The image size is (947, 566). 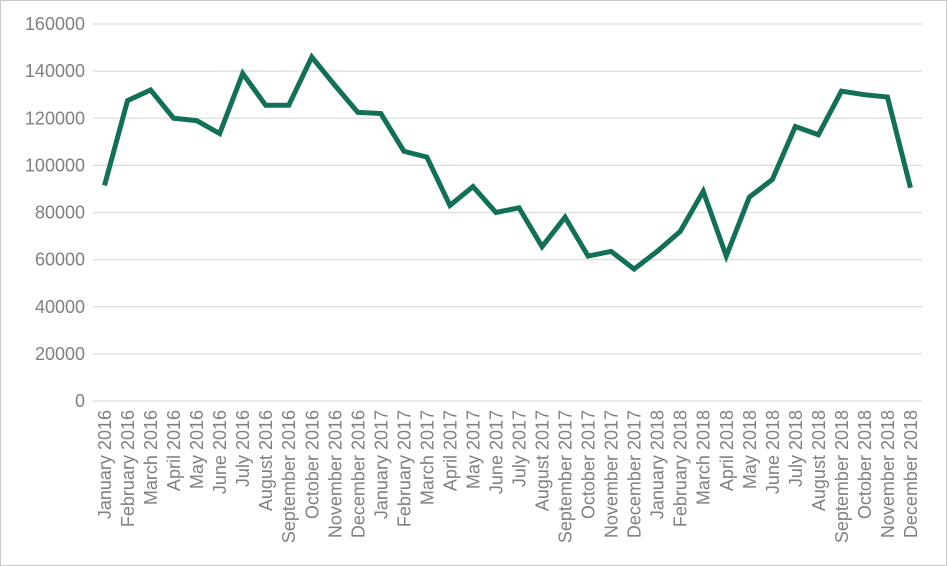 I want to click on x-axis-tick-label: January 2017, so click(x=381, y=464).